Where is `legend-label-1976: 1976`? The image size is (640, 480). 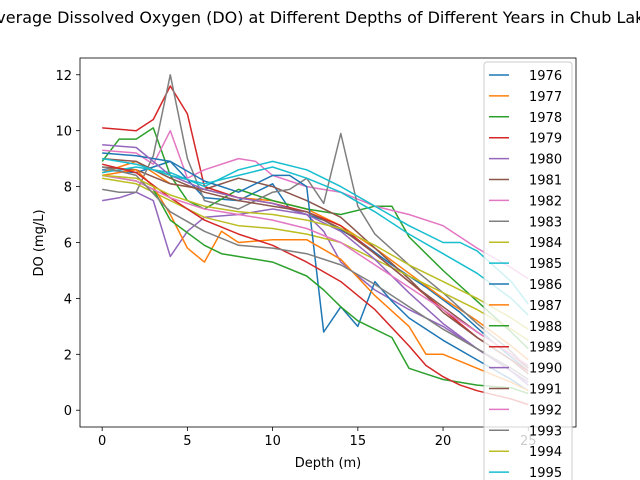 legend-label-1976: 1976 is located at coordinates (545, 76).